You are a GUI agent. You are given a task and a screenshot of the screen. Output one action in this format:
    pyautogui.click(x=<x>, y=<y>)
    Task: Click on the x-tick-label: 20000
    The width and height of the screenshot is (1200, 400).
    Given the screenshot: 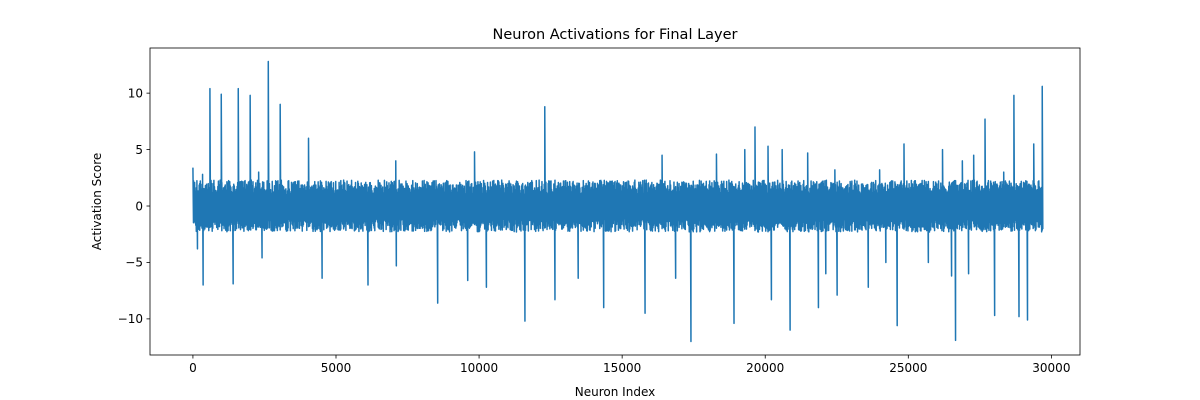 What is the action you would take?
    pyautogui.click(x=765, y=368)
    